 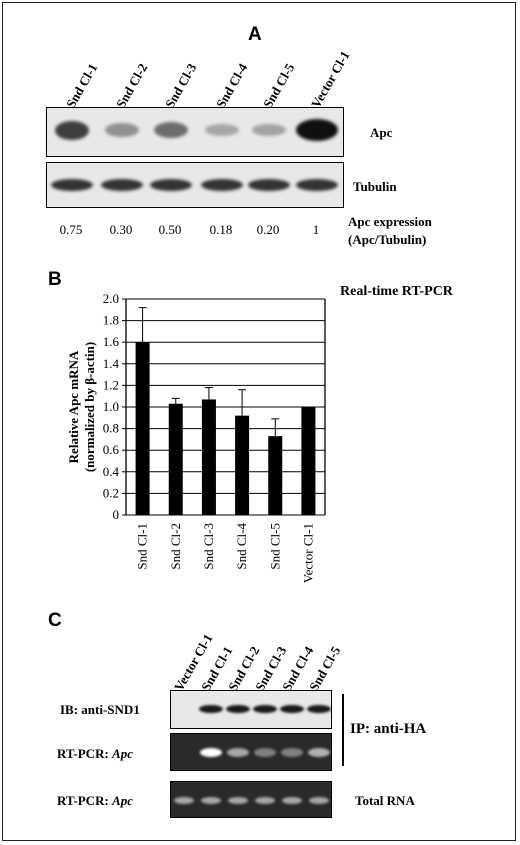 I want to click on y-tick-label: 0.6, so click(x=111, y=449).